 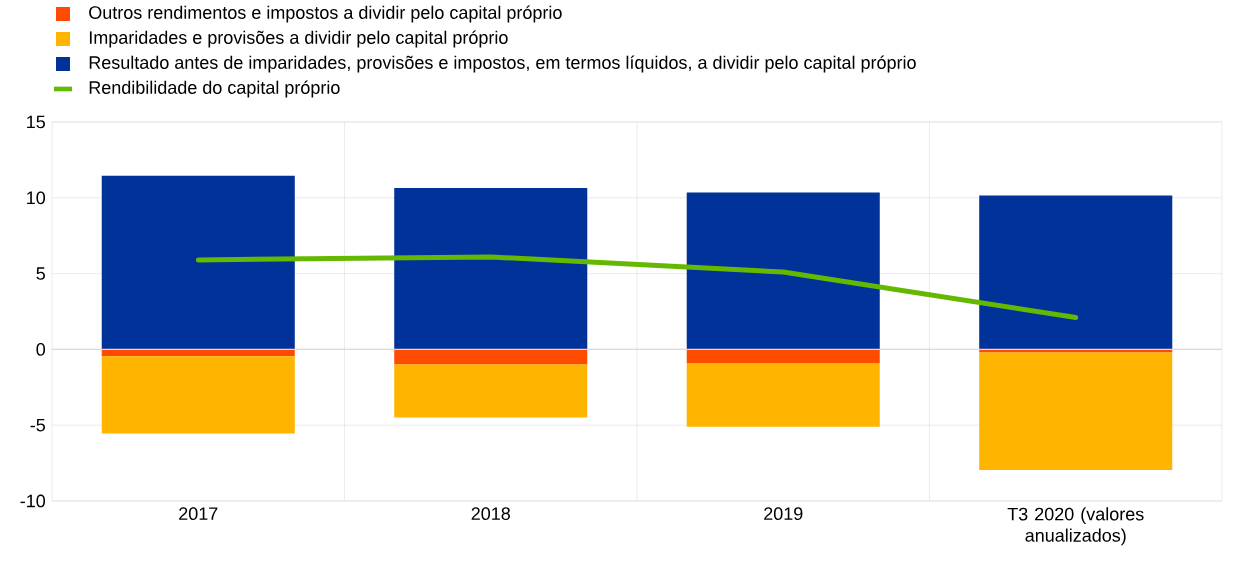 What do you see at coordinates (41, 349) in the screenshot?
I see `y-tick-label: 0` at bounding box center [41, 349].